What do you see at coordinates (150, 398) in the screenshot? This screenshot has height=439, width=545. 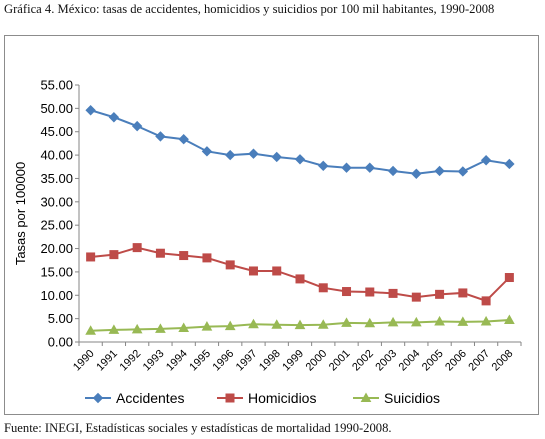 I see `legend-label-accidentes: Accidentes` at bounding box center [150, 398].